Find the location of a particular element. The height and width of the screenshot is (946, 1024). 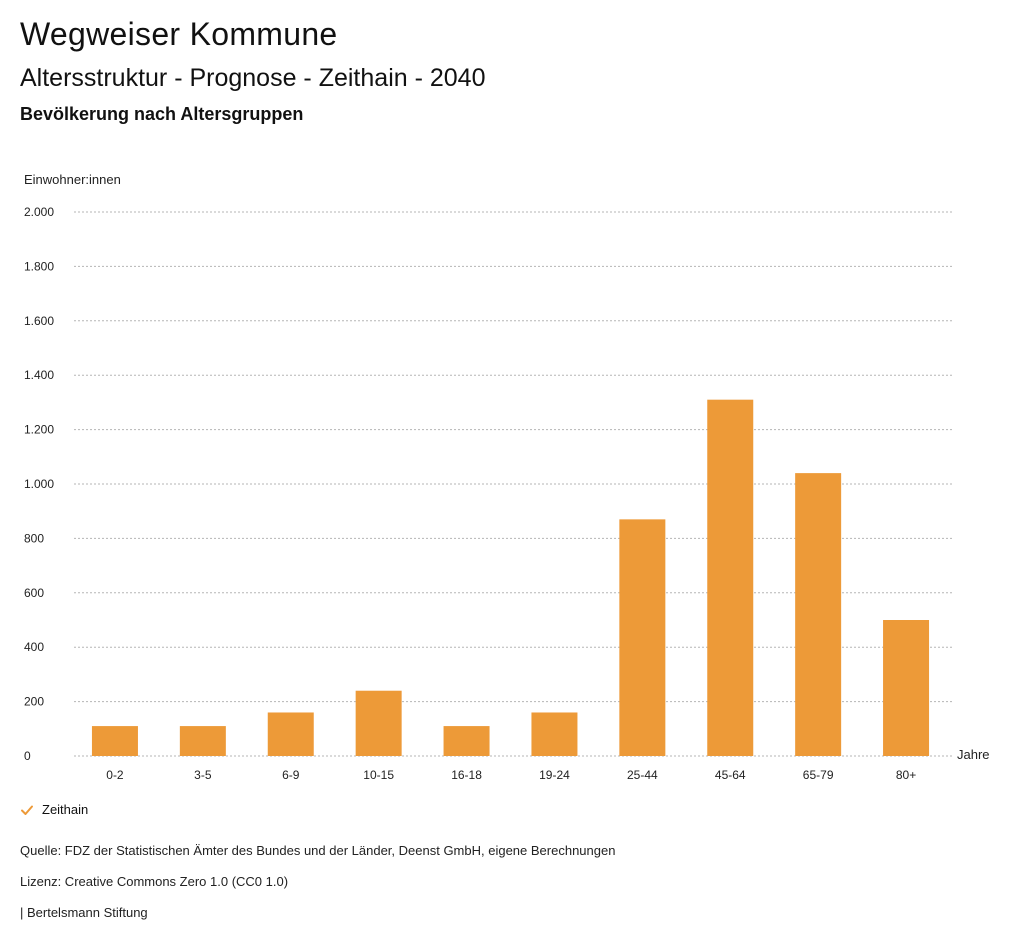

x-axis-label: Jahre is located at coordinates (973, 754).